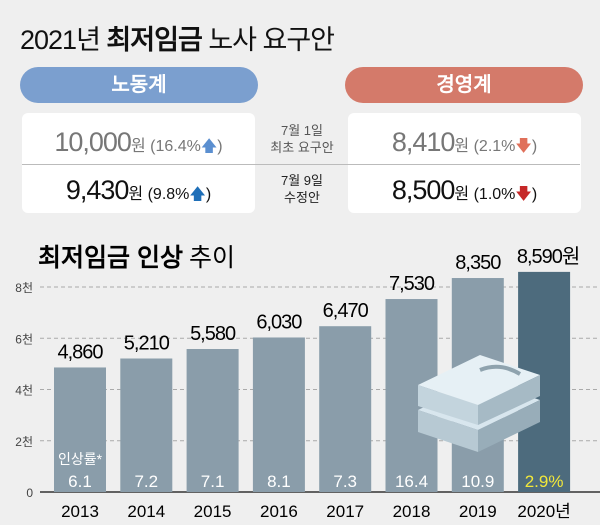 Image resolution: width=600 pixels, height=525 pixels. What do you see at coordinates (279, 511) in the screenshot?
I see `x-tick-label: 2016` at bounding box center [279, 511].